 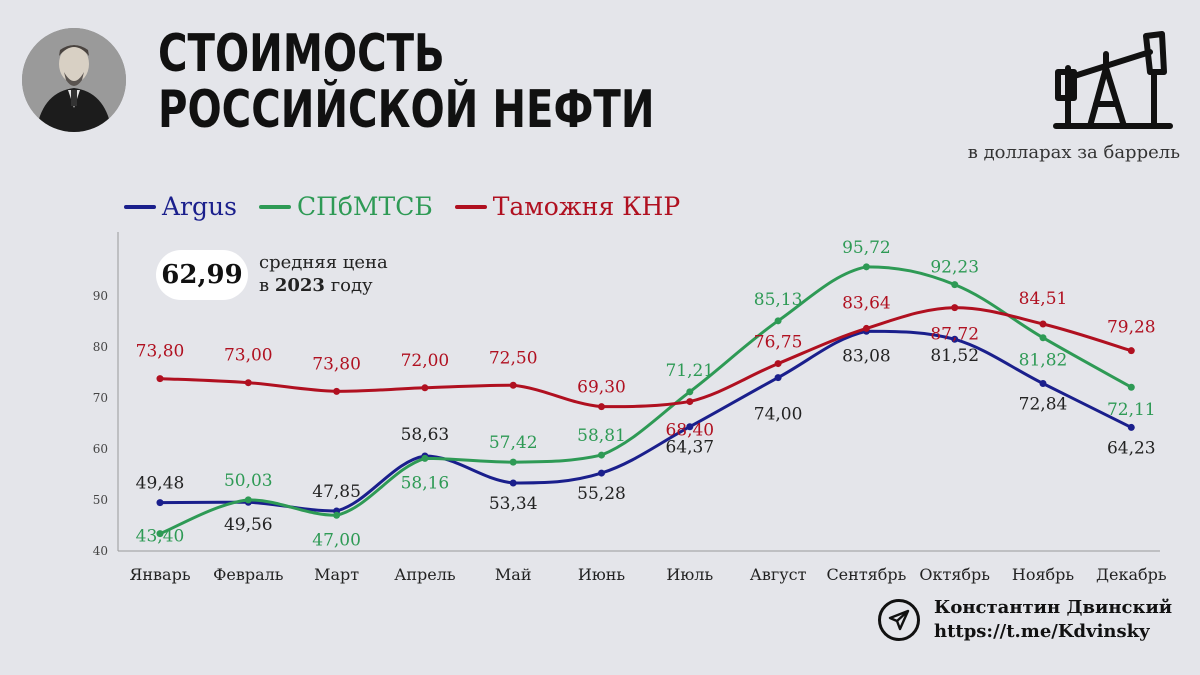 I want to click on y-tick-label: 80, so click(x=100, y=347).